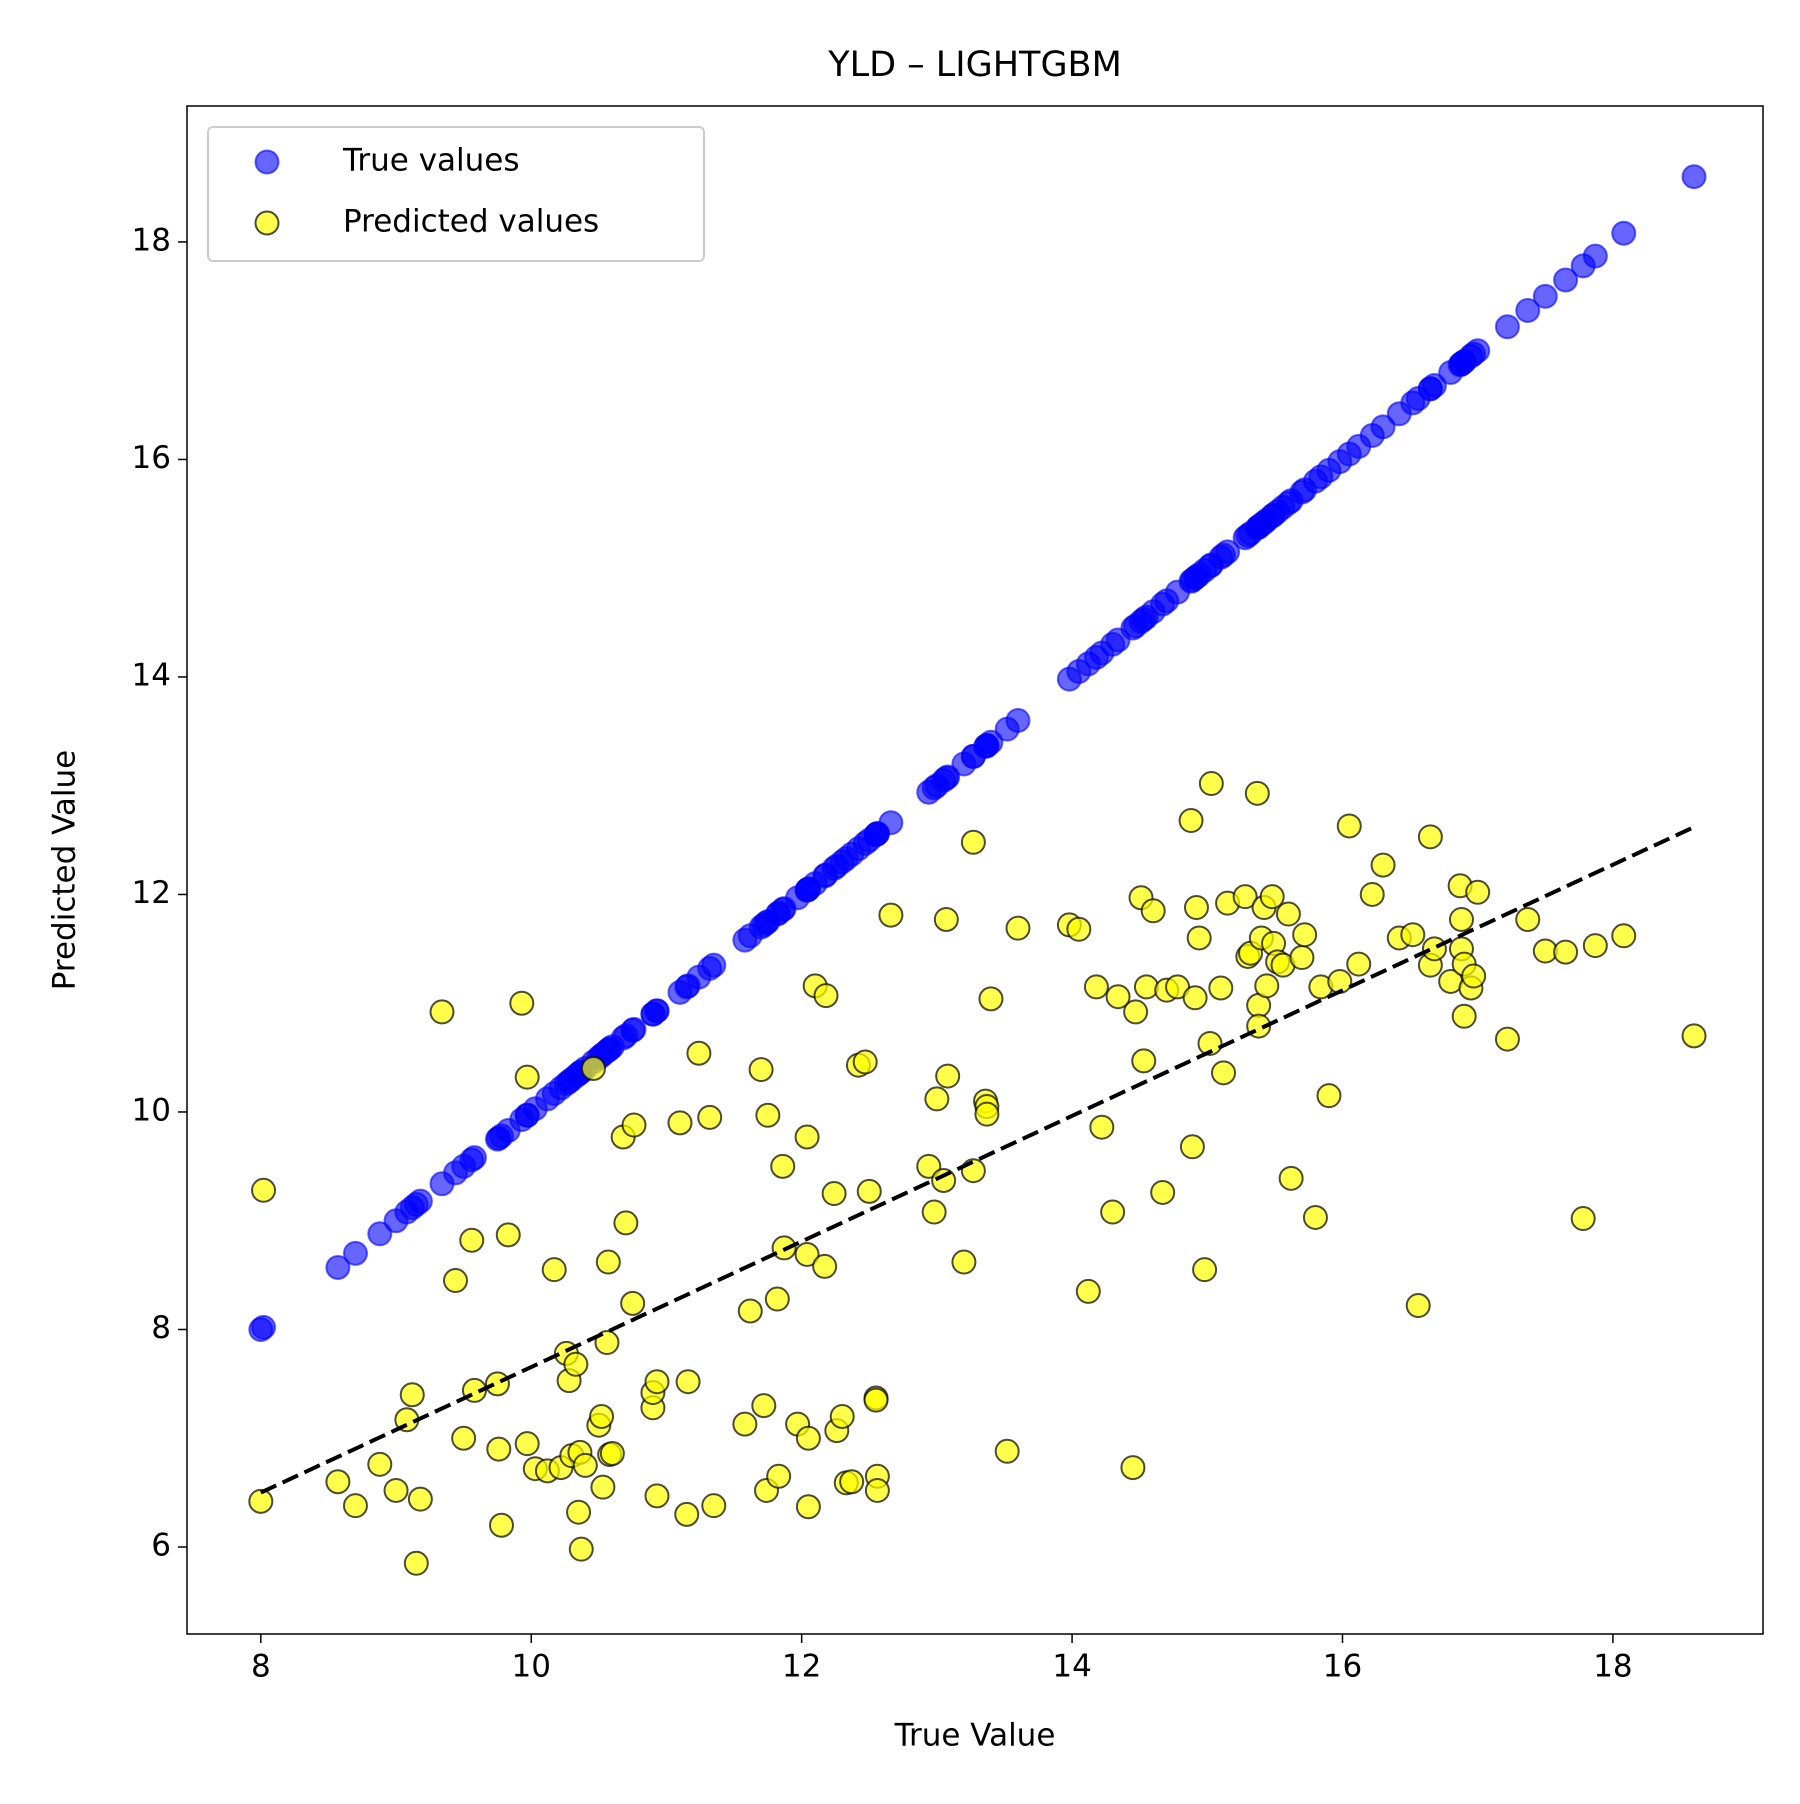 This screenshot has width=1800, height=1804. What do you see at coordinates (456, 194) in the screenshot?
I see `legend-box` at bounding box center [456, 194].